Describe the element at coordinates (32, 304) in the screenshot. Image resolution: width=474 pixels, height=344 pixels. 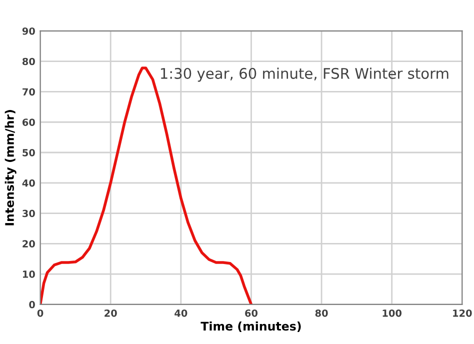
I see `y-tick-label: 0` at that location.